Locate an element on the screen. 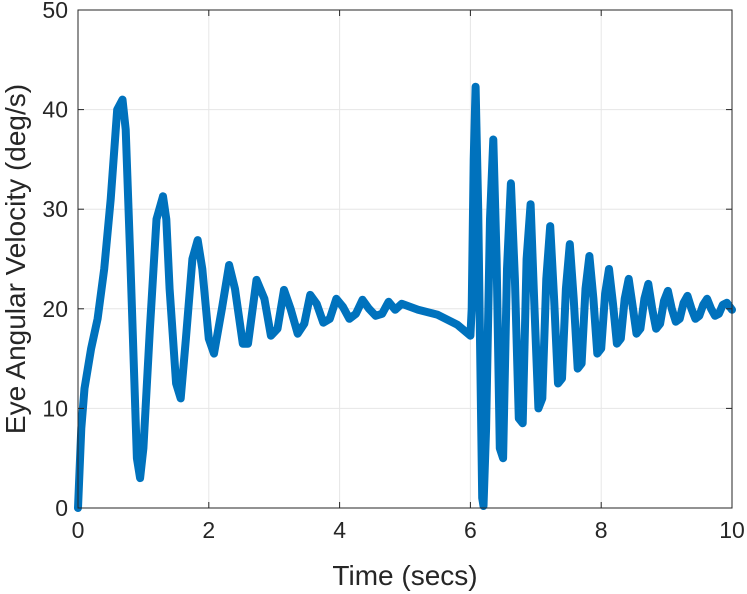 The width and height of the screenshot is (747, 594). x-tick-label: 4 is located at coordinates (339, 530).